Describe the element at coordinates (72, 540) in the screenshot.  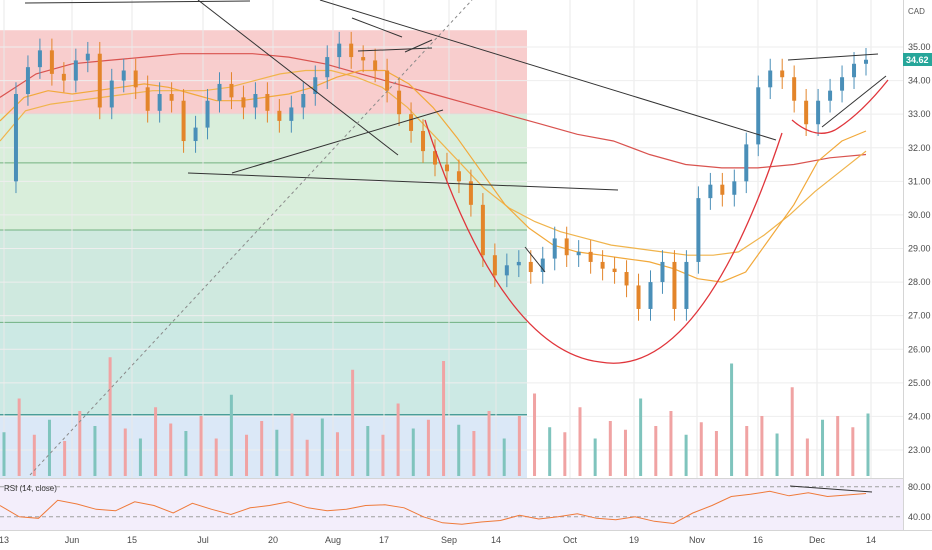
I see `time-tick-label: Jun` at that location.